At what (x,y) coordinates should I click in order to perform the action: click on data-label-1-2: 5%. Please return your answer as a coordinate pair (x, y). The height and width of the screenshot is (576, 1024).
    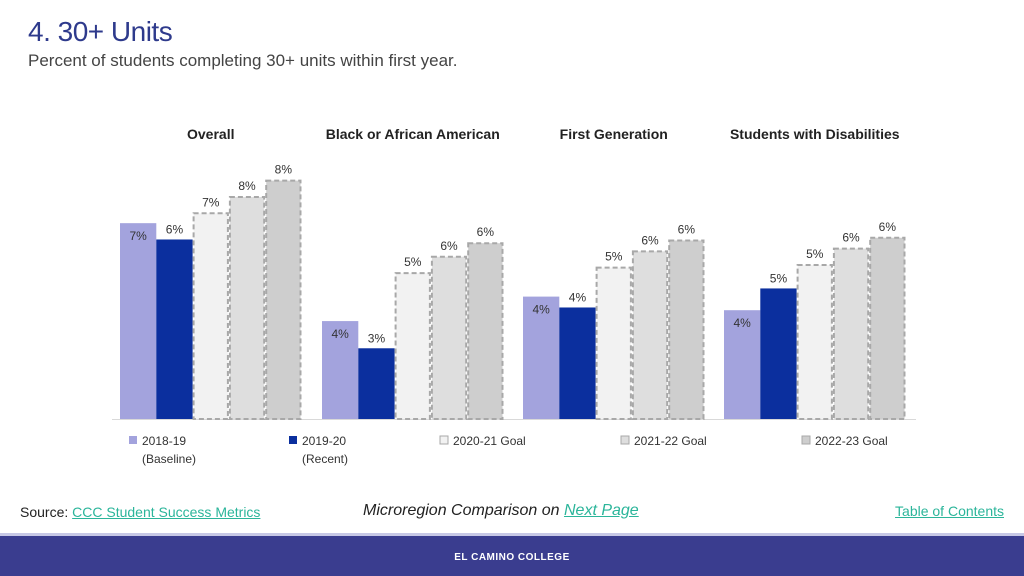
    Looking at the image, I should click on (413, 262).